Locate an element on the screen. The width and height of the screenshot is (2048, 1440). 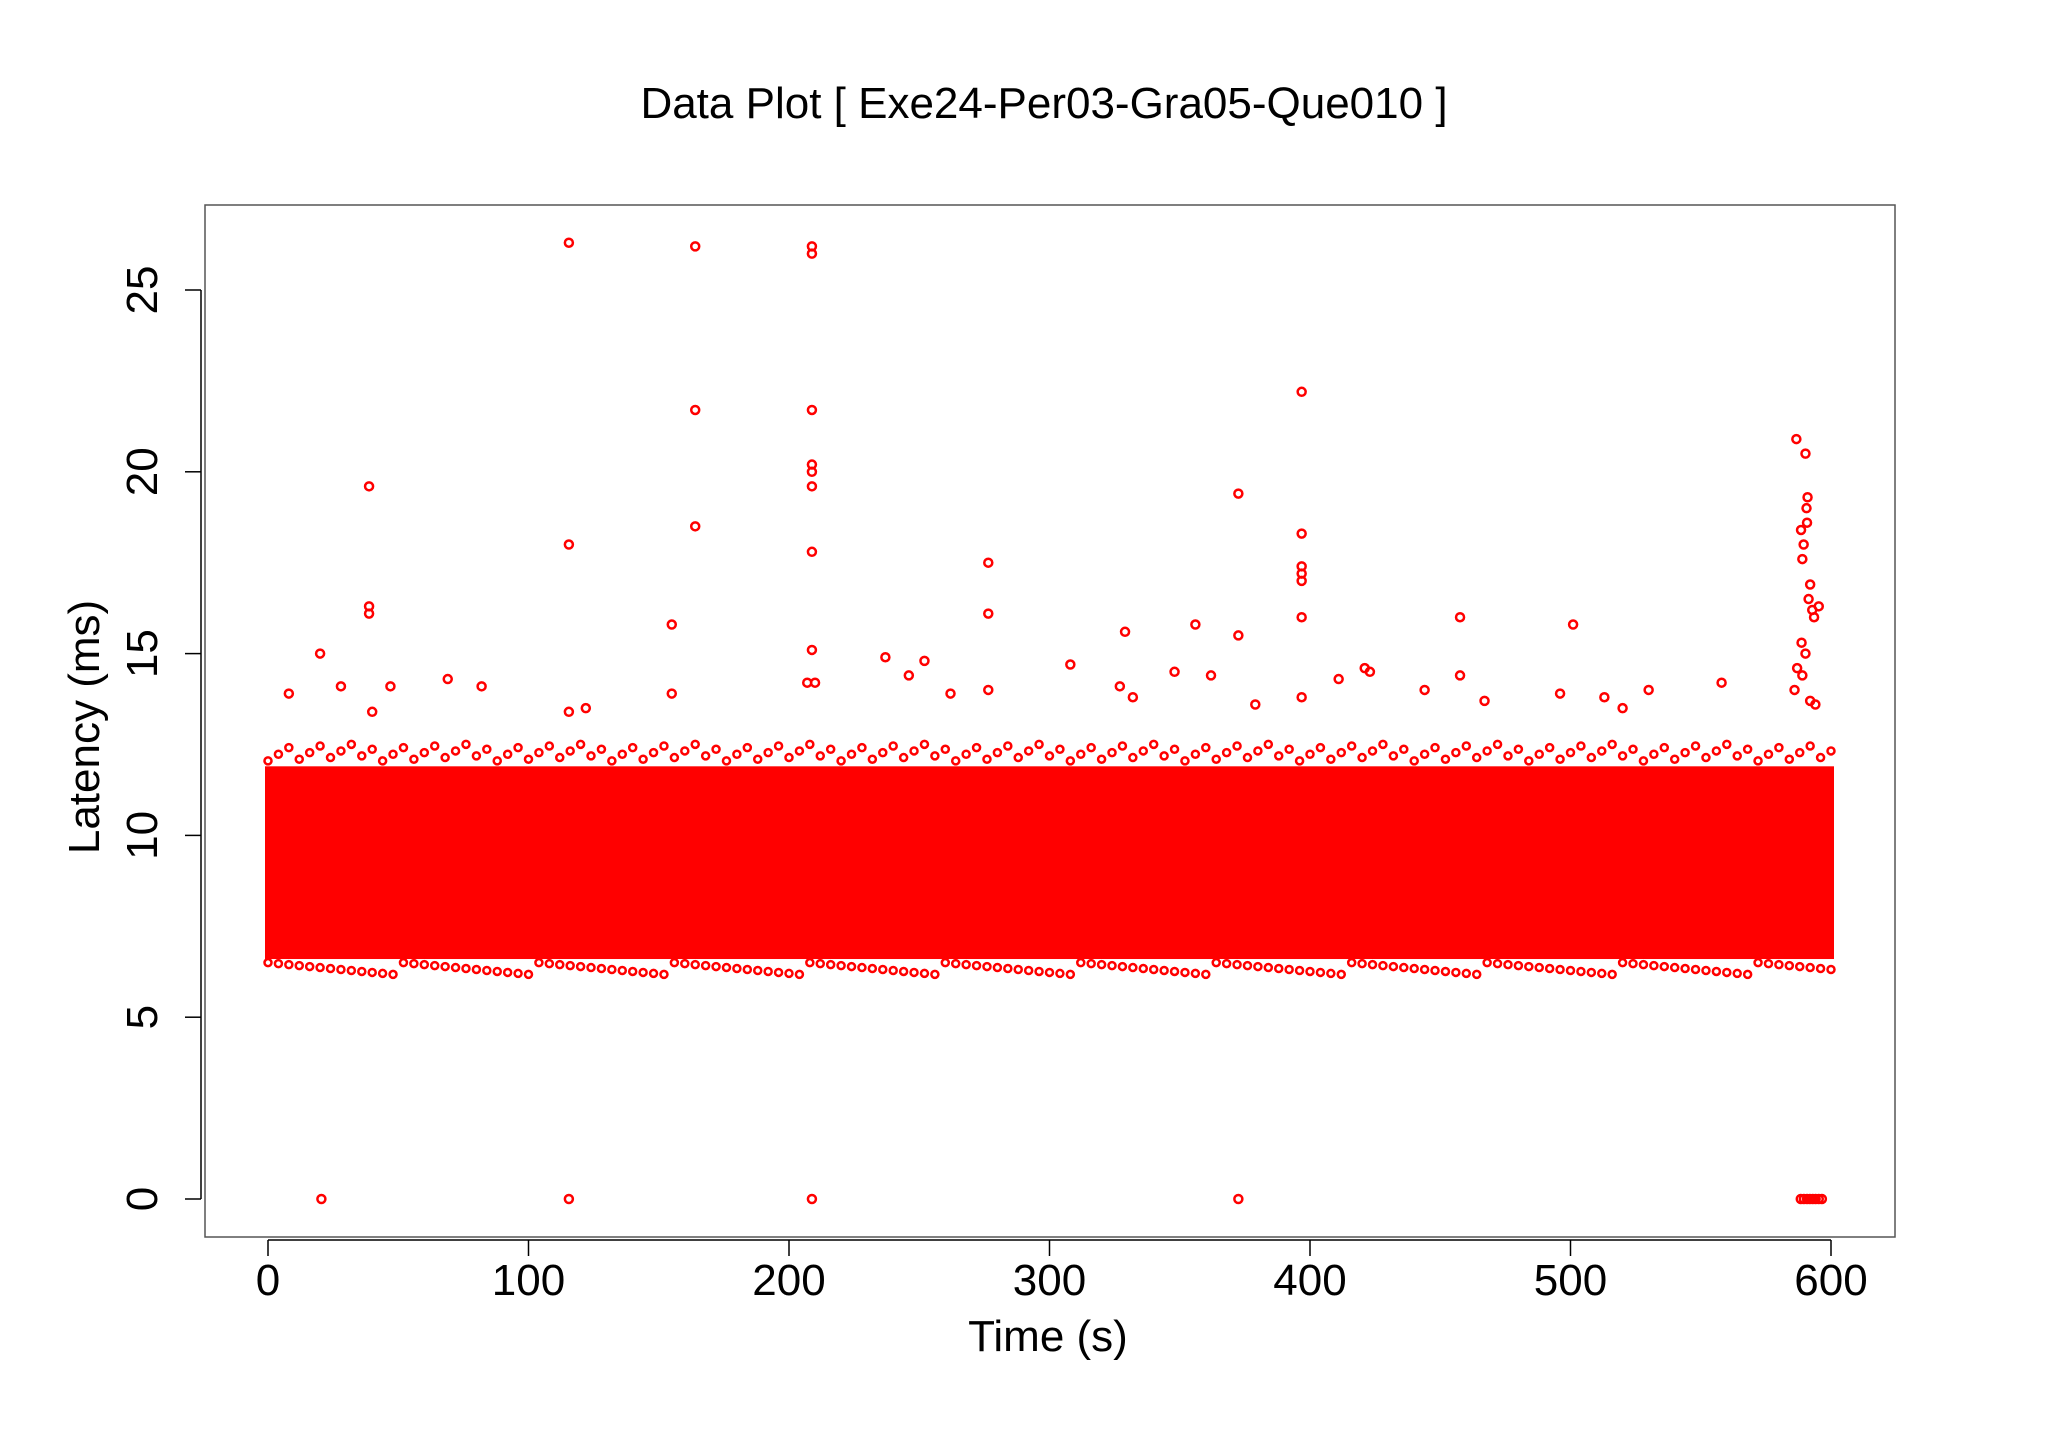
x-axis-label: Time (s) is located at coordinates (1048, 1336).